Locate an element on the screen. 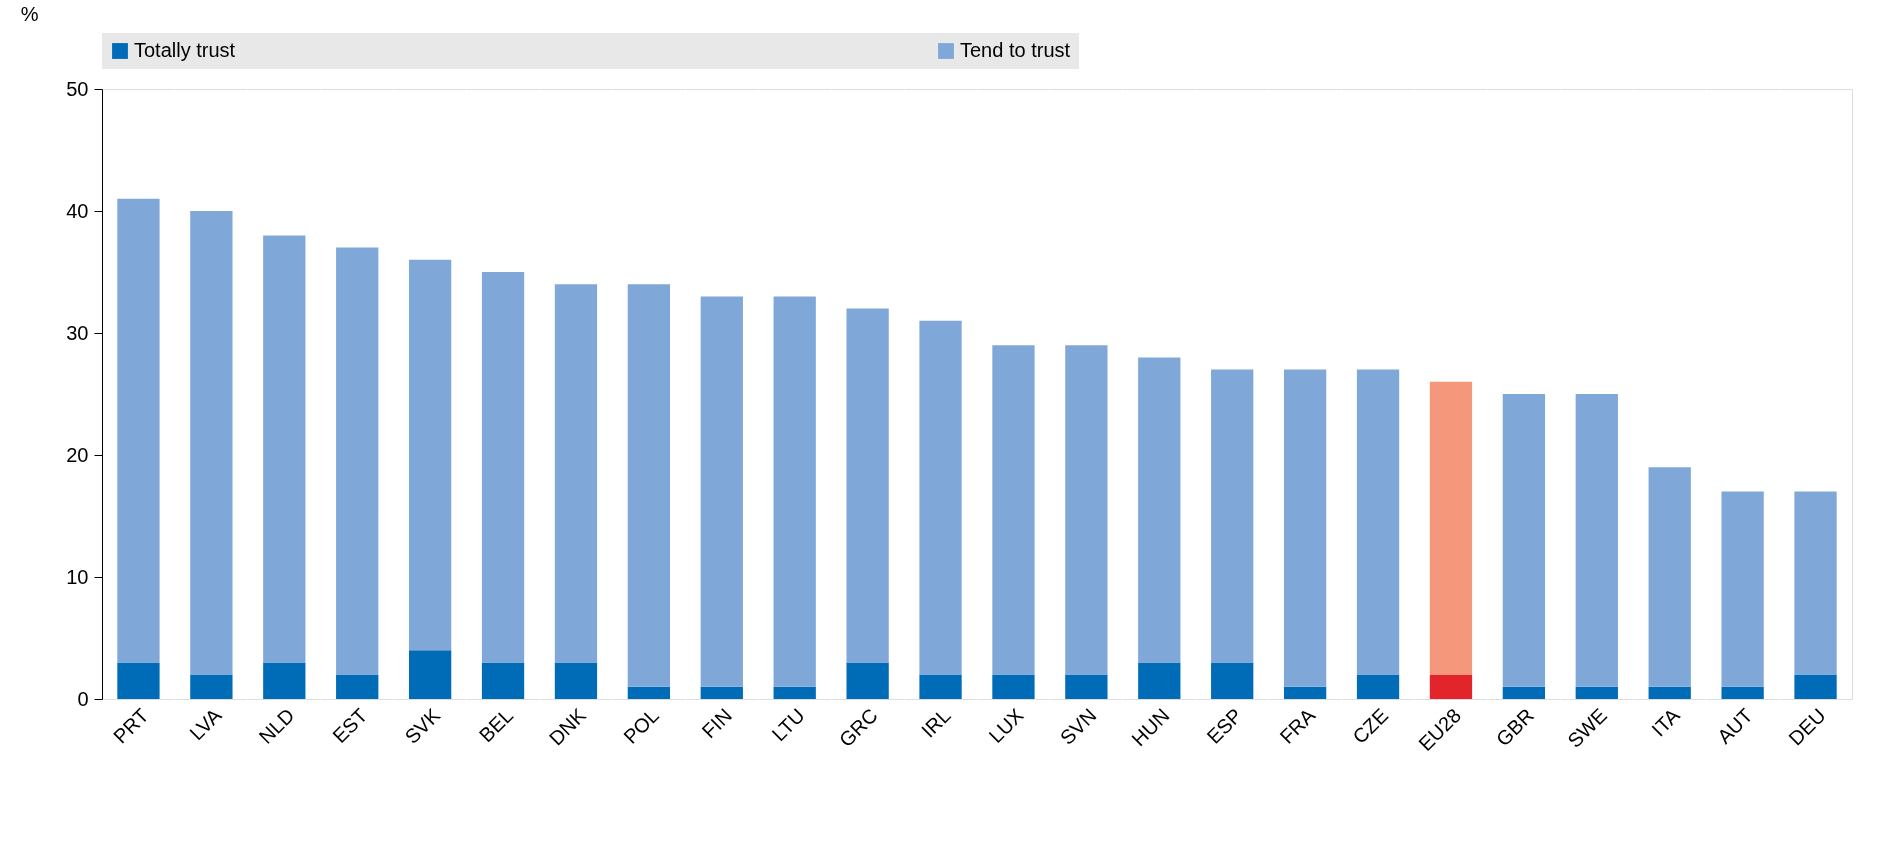  x-tick-label: BEL is located at coordinates (496, 725).